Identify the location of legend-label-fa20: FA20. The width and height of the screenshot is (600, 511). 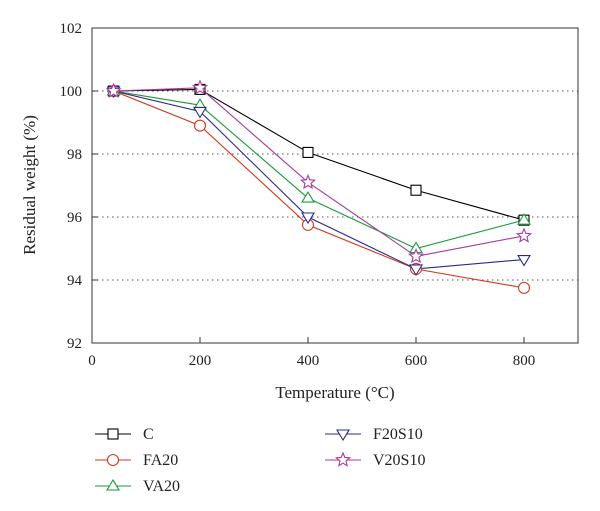
(160, 460).